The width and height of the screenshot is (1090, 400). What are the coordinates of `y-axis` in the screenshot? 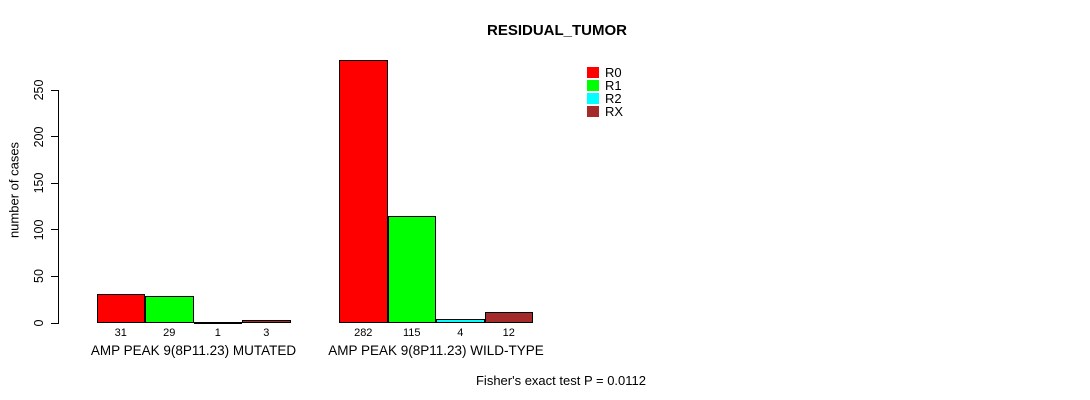 It's located at (58, 207).